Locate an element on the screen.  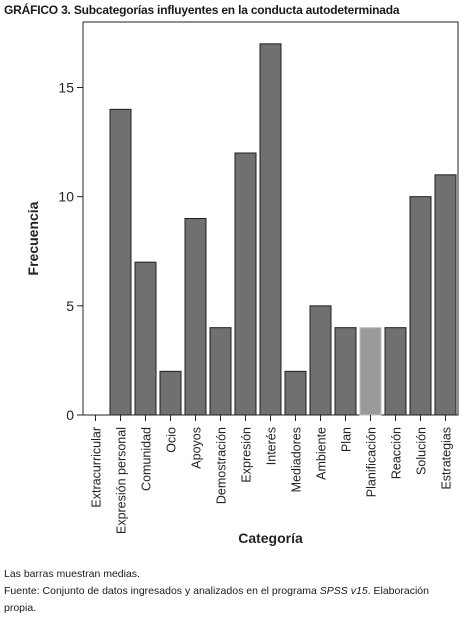
chart-title-label: GRÁFICO 3. is located at coordinates (37, 10).